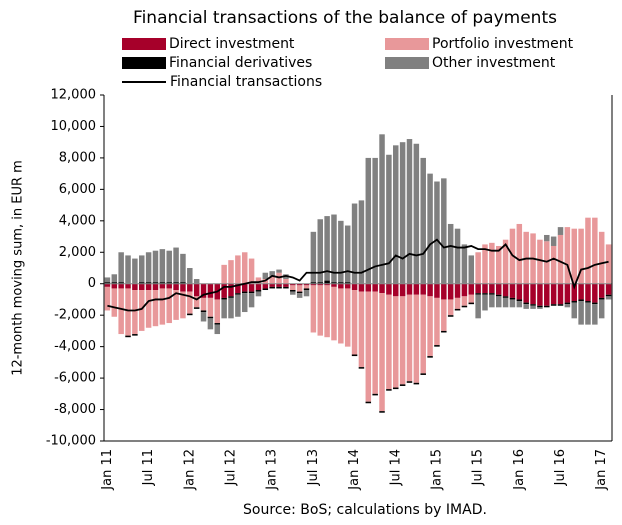 The width and height of the screenshot is (622, 525). Describe the element at coordinates (313, 467) in the screenshot. I see `x-tick-label: Jul 13` at that location.